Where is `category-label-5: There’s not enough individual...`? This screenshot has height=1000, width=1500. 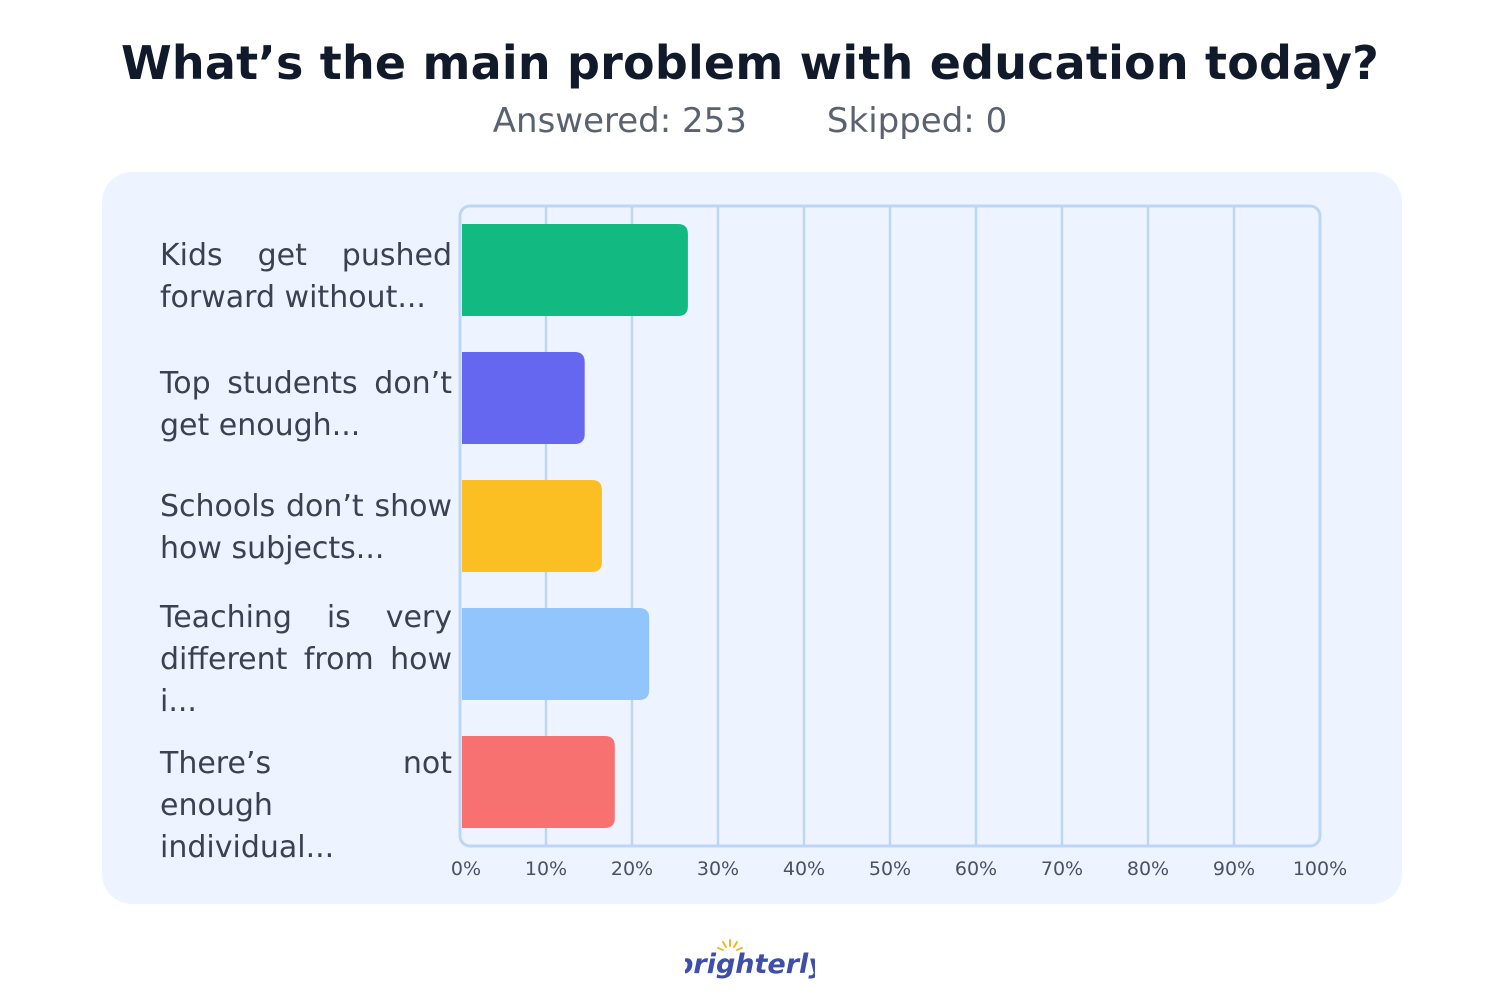
category-label-5: There’s not enough individual... is located at coordinates (306, 805).